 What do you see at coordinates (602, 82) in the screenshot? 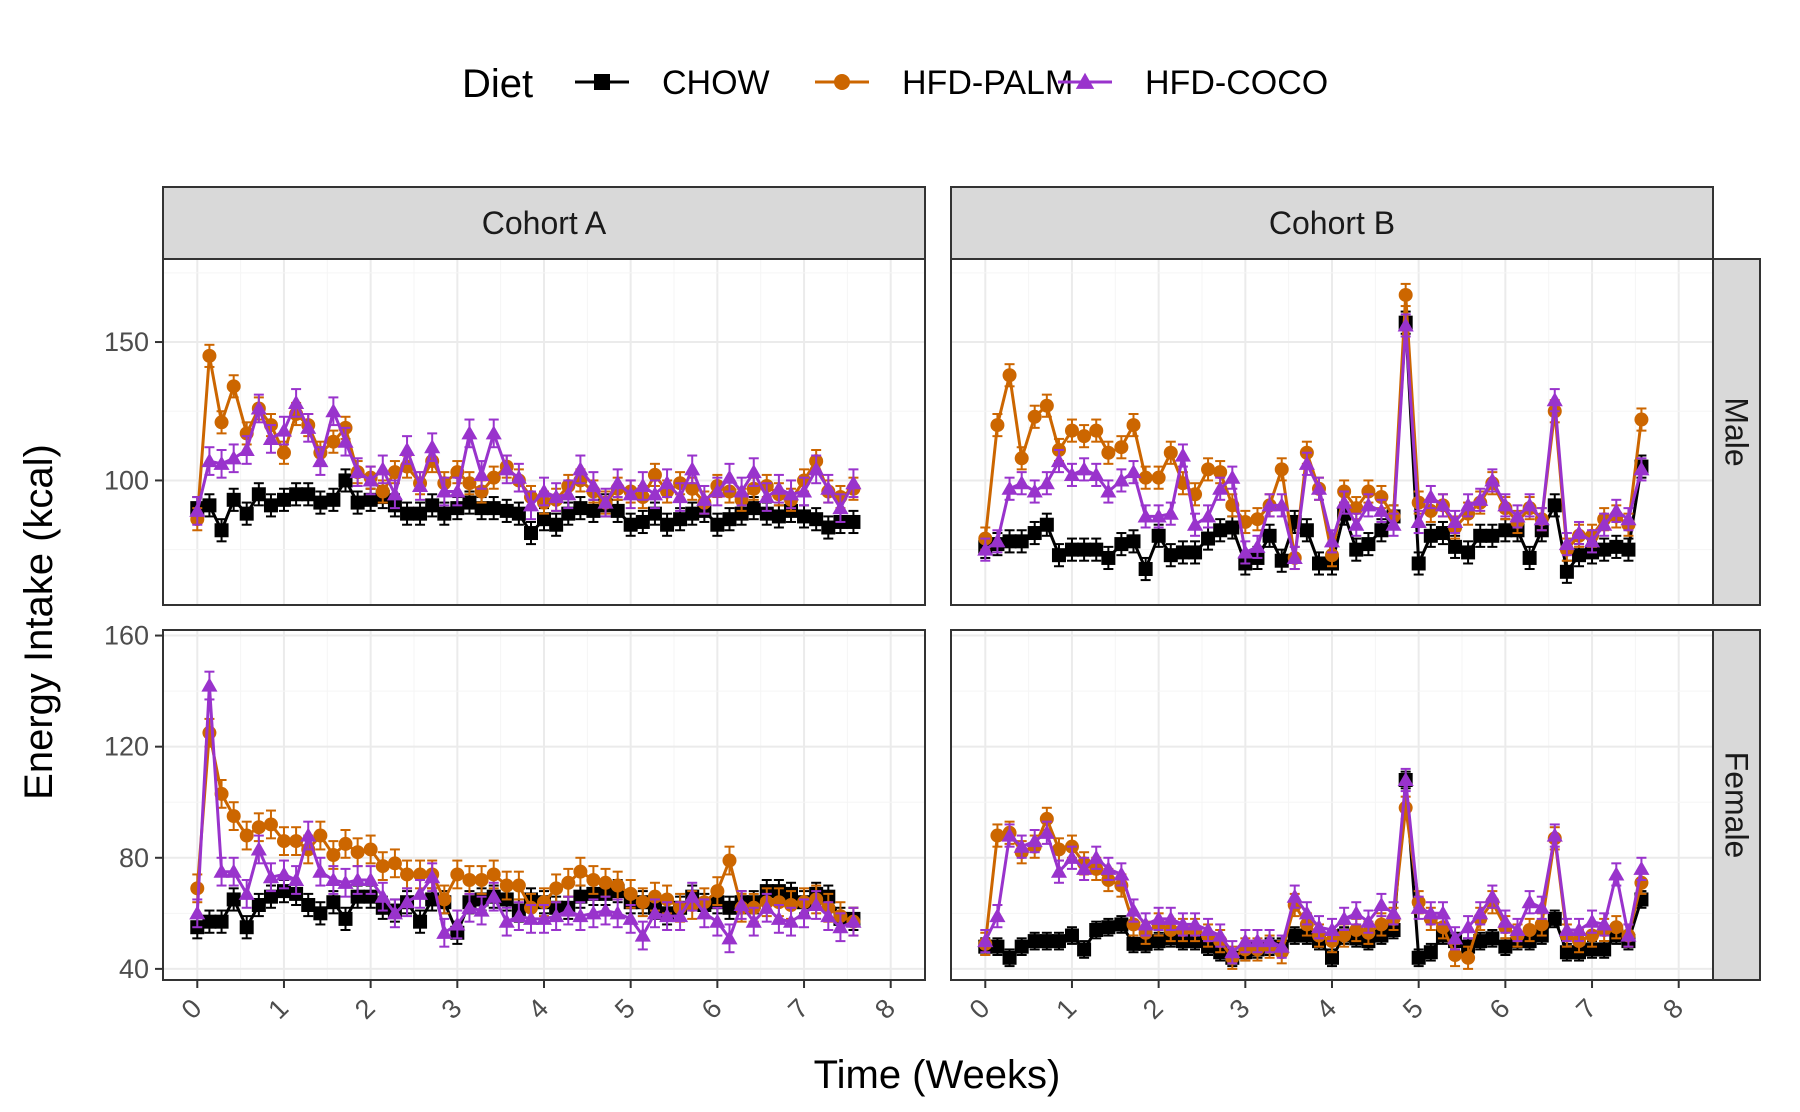
I see `legend-marker-chow` at bounding box center [602, 82].